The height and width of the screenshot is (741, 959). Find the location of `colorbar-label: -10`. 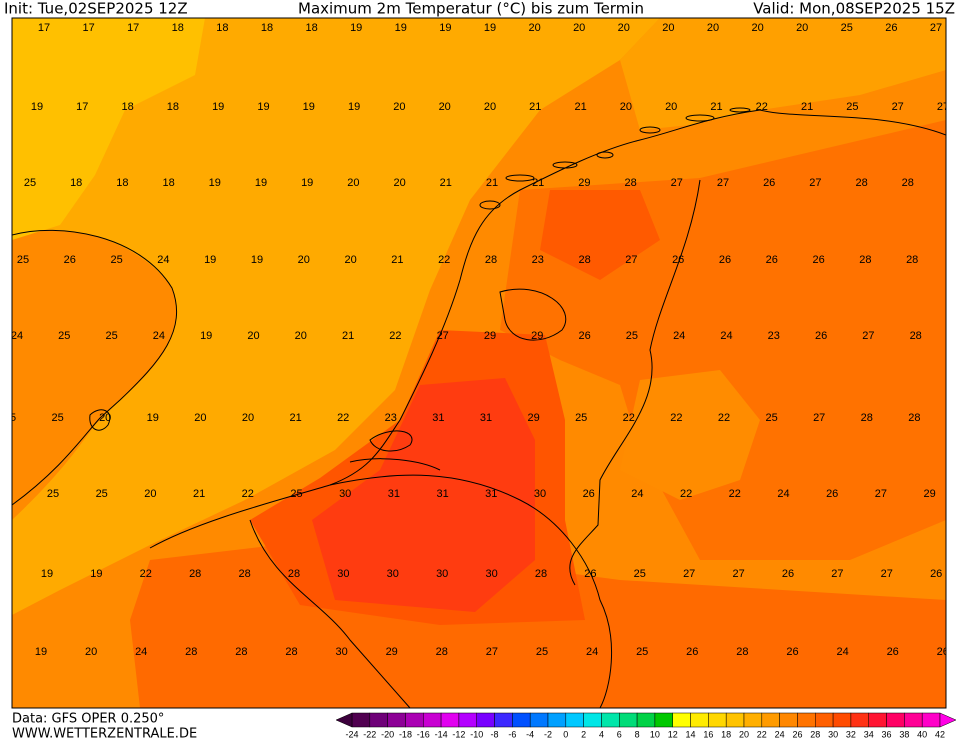

colorbar-label: -10 is located at coordinates (476, 734).